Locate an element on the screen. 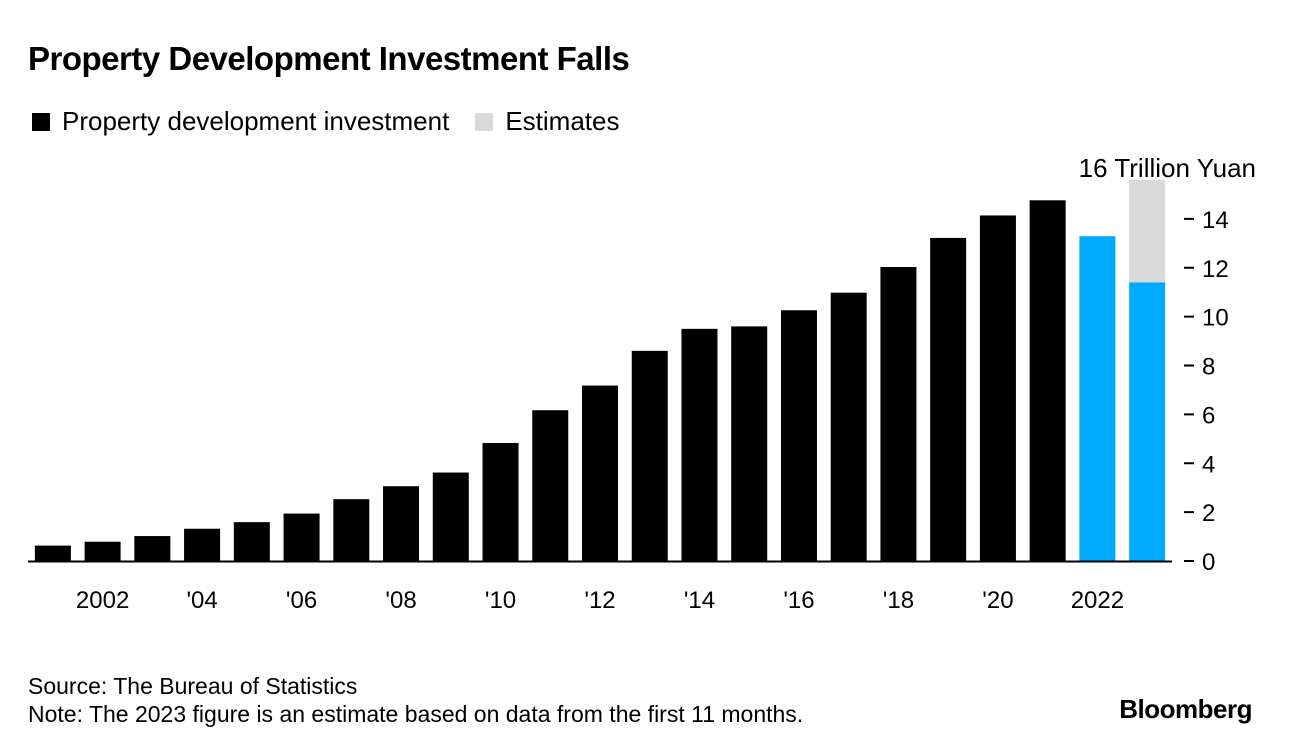  bar-2014 is located at coordinates (699, 444).